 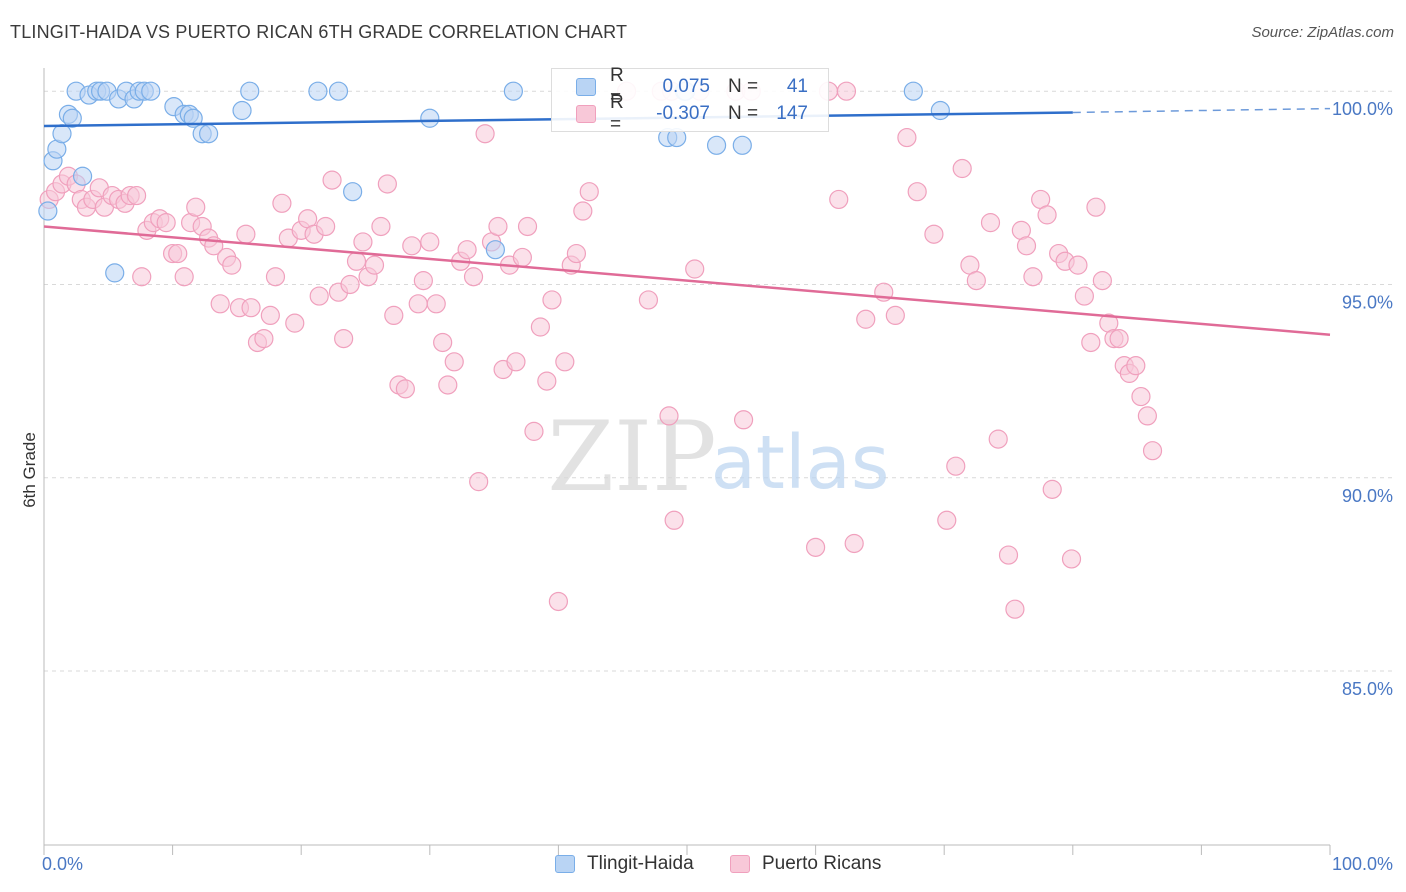 I want to click on trend-line-tlingit-haida-extension, so click(x=1201, y=110).